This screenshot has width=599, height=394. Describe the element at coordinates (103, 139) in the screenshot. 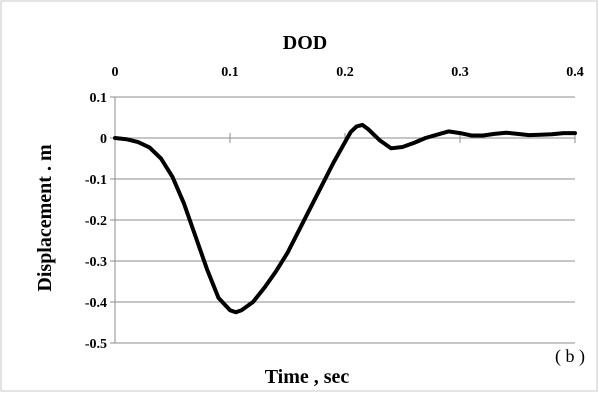

I see `y-tick-label-1: 0` at that location.